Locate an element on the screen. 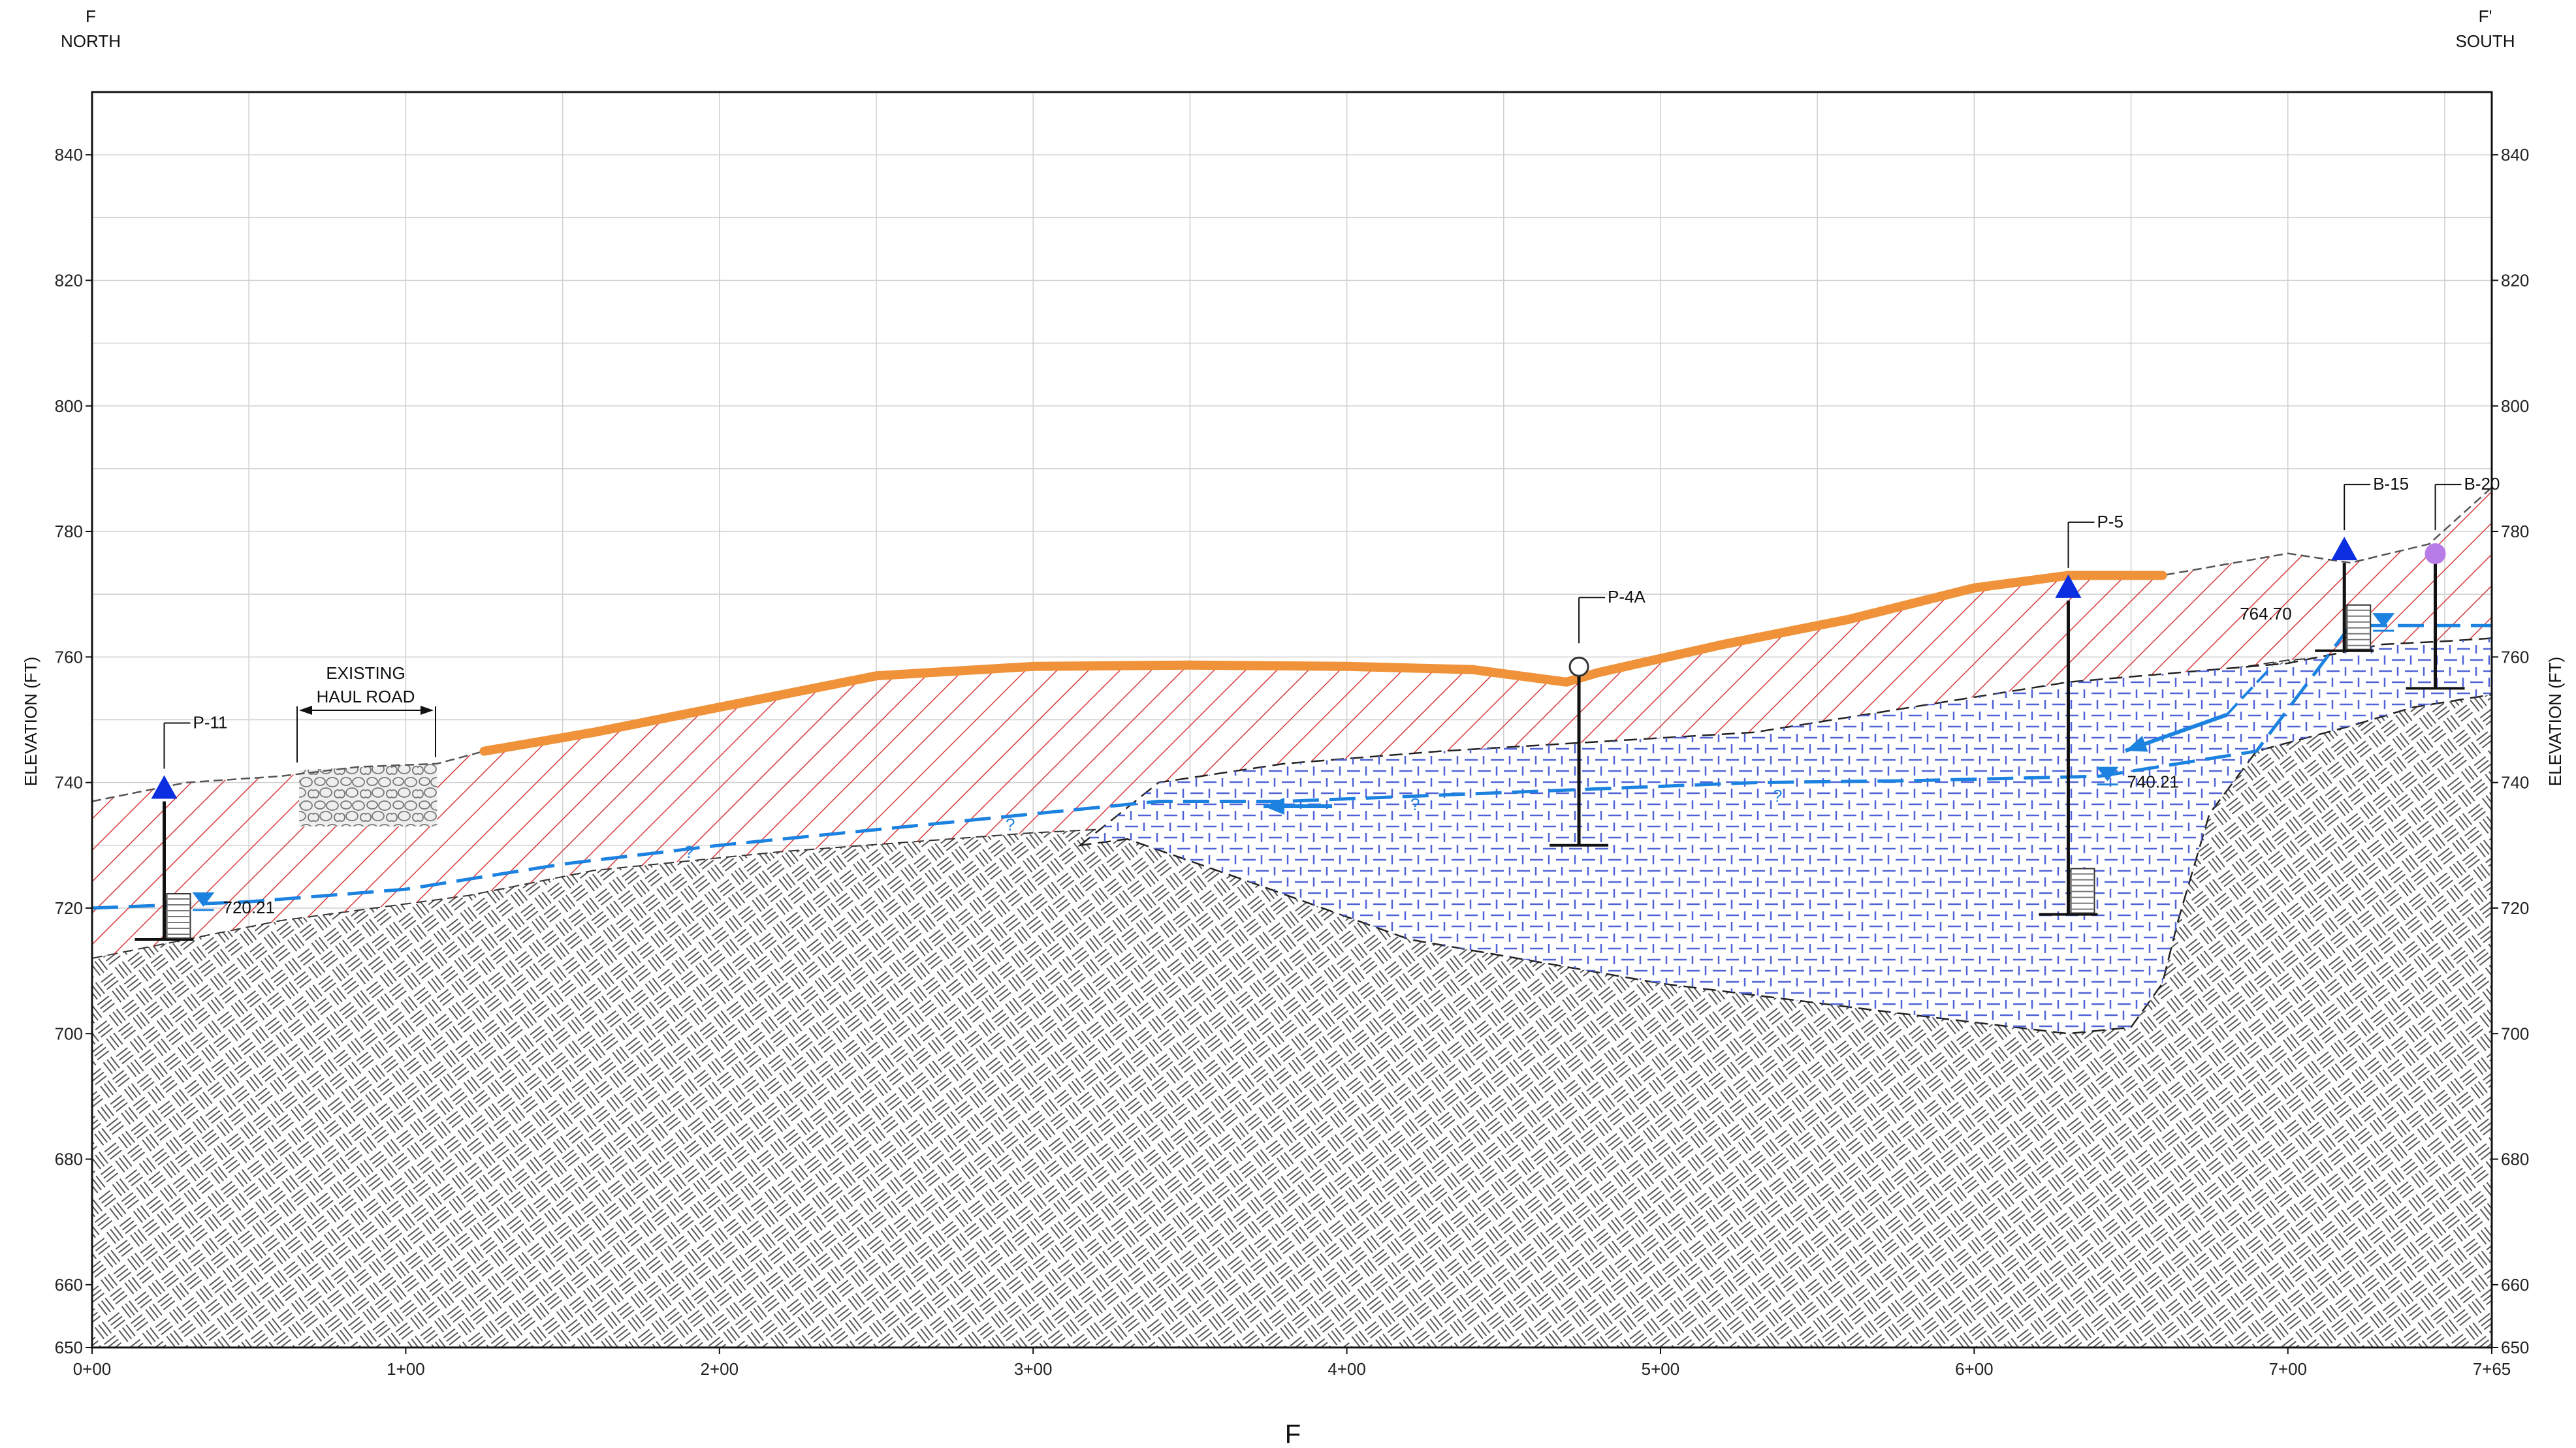 This screenshot has height=1448, width=2576. haul-road-annotation: EXISTING HAUL ROAD is located at coordinates (366, 713).